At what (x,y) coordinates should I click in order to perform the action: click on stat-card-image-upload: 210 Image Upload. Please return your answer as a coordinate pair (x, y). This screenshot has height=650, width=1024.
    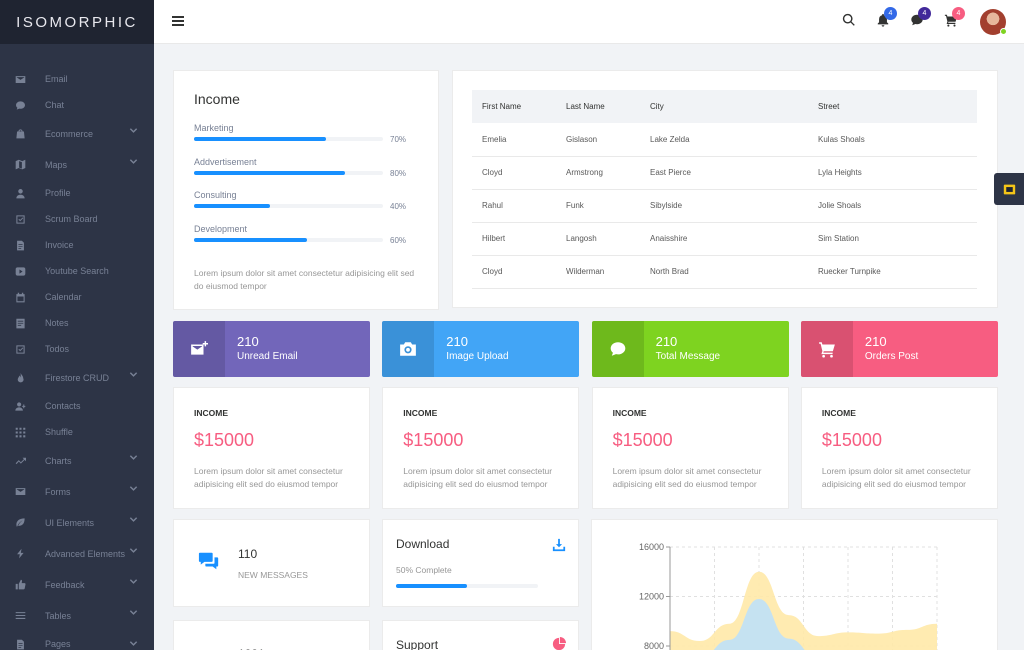
    Looking at the image, I should click on (481, 349).